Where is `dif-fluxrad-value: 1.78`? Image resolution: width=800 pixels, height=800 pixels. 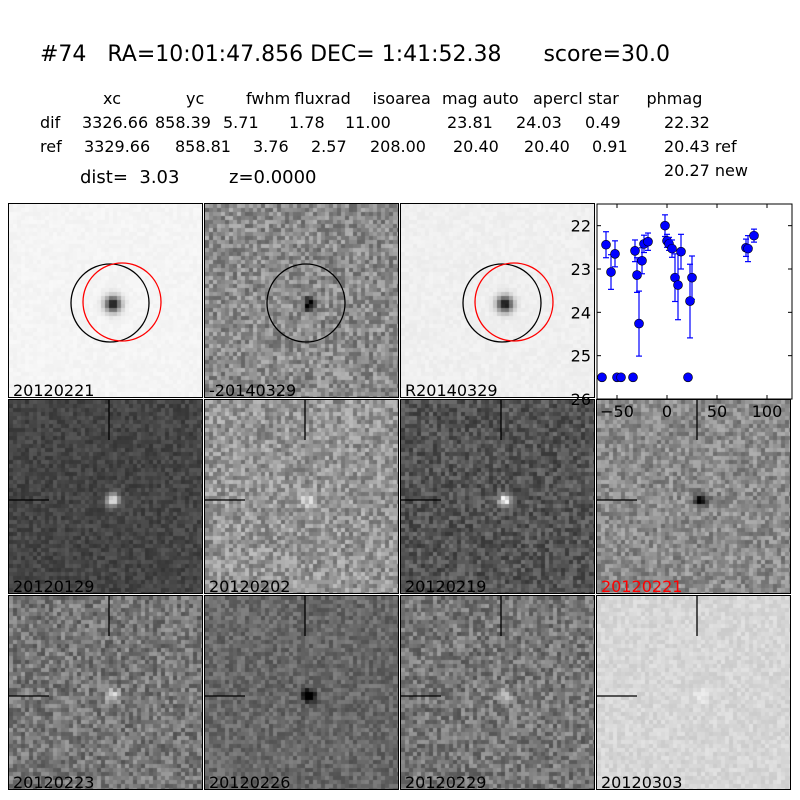 dif-fluxrad-value: 1.78 is located at coordinates (307, 122).